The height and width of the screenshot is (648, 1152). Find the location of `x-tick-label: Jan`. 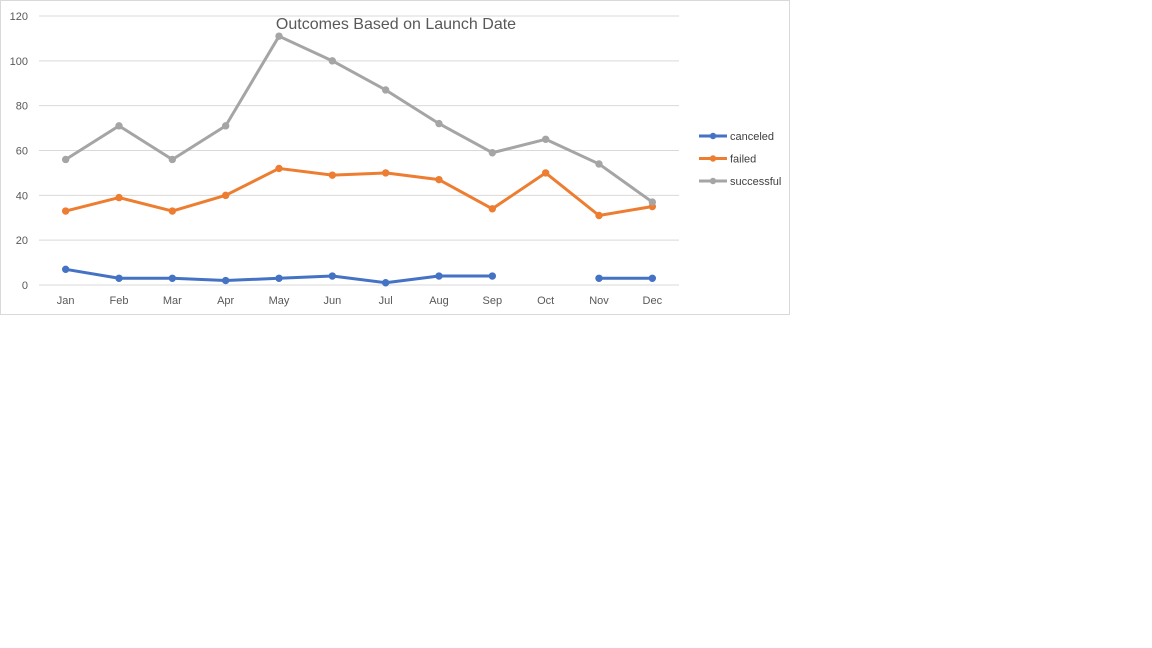

x-tick-label: Jan is located at coordinates (66, 301).